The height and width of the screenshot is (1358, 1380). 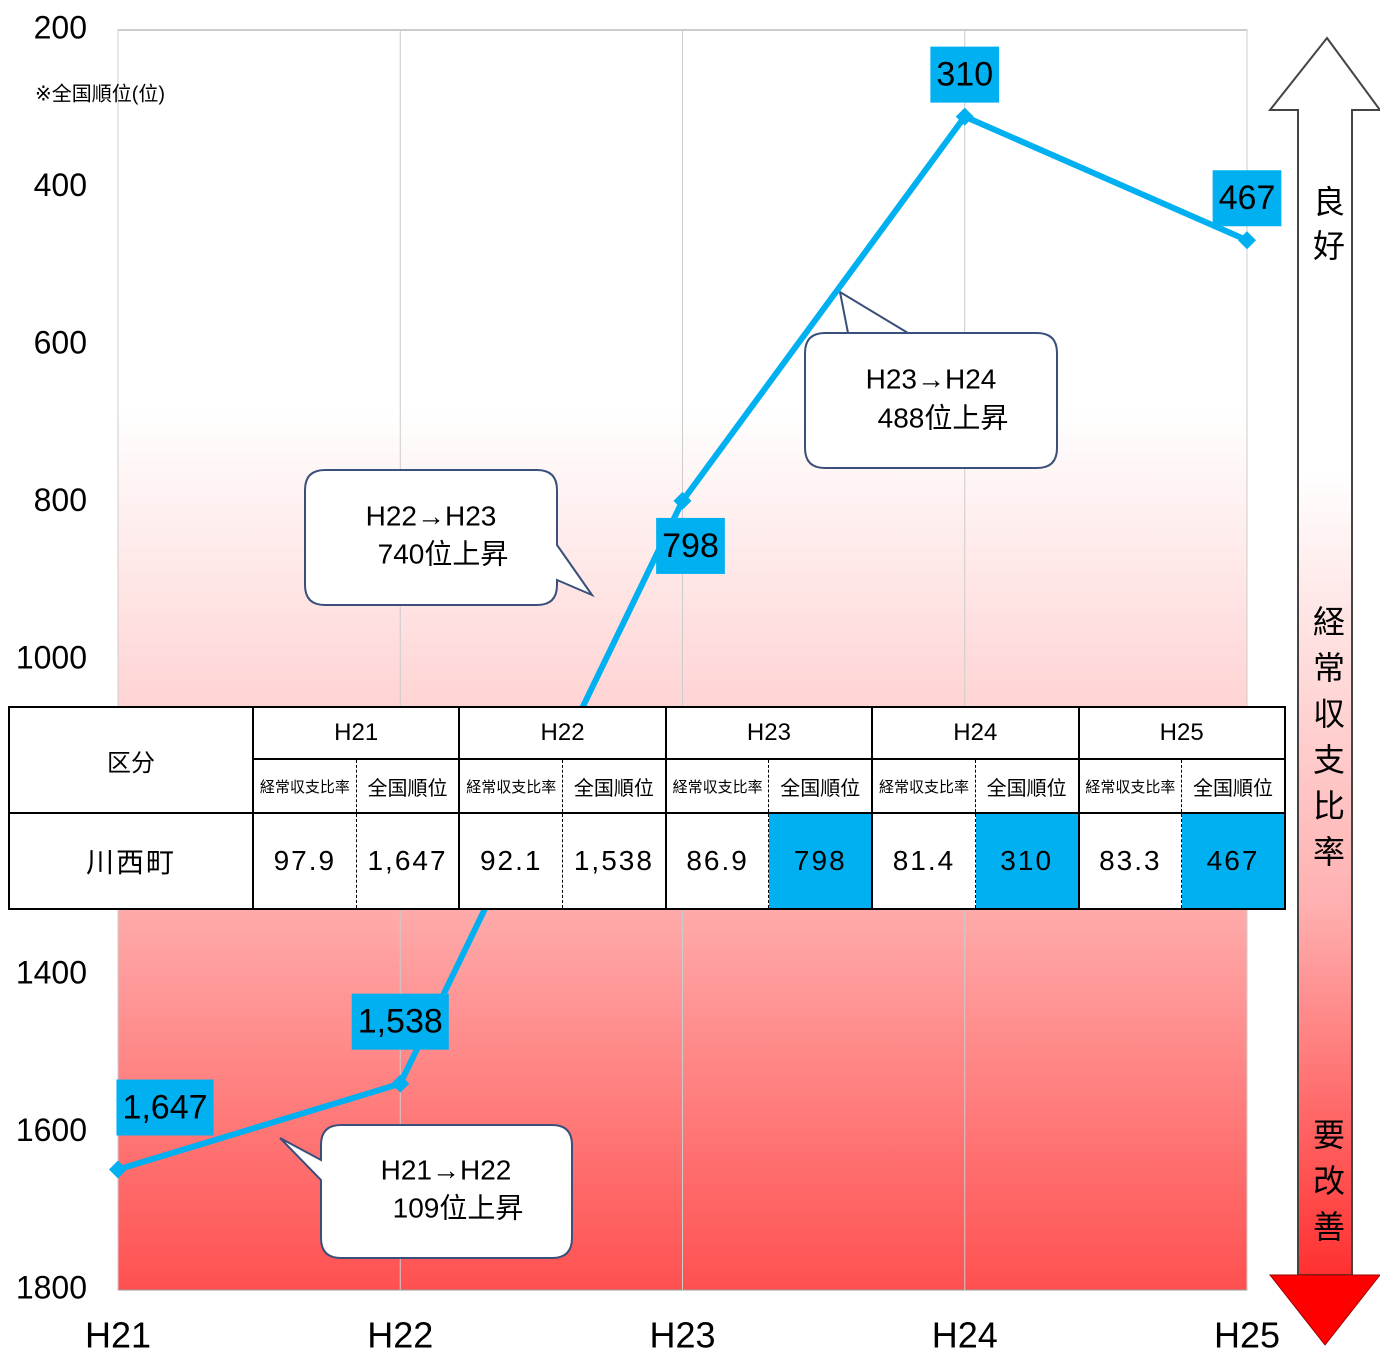 I want to click on axis-note: ※全国順位(位), so click(x=100, y=93).